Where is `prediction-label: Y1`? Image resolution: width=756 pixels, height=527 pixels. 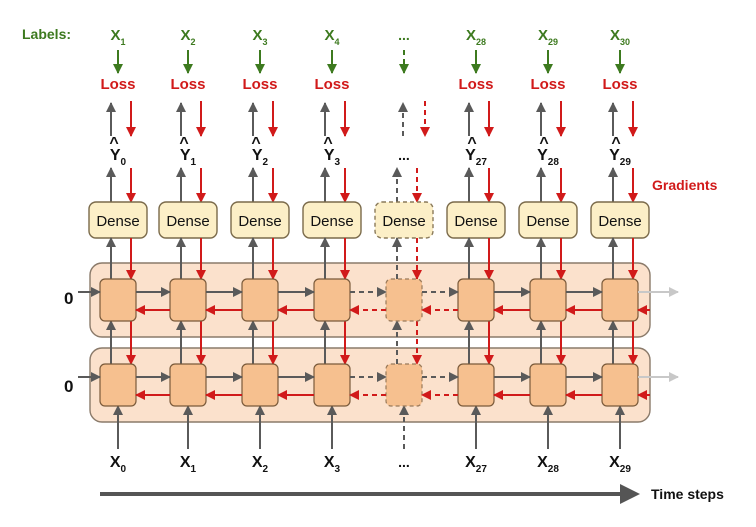 prediction-label: Y1 is located at coordinates (188, 157).